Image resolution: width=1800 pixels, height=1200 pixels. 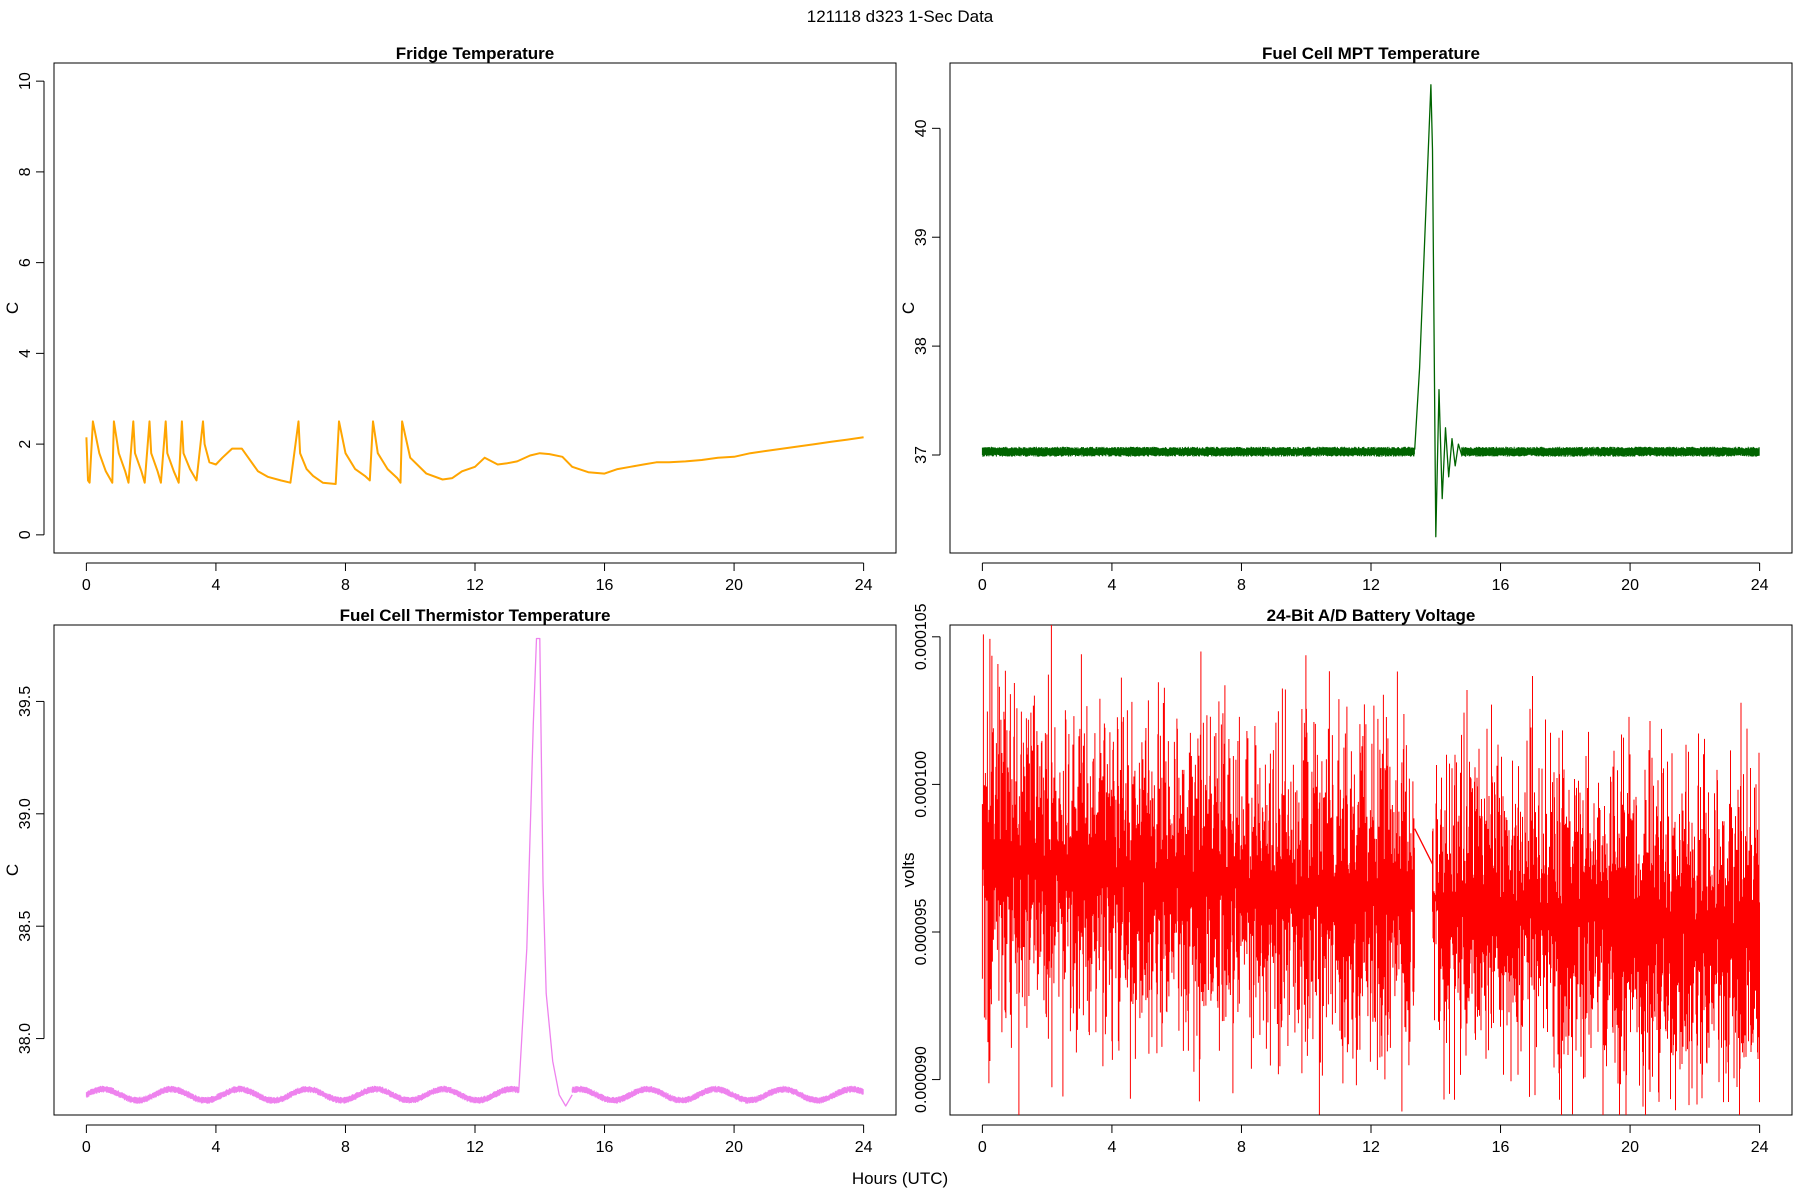 I want to click on y-tick-label: 0.000095, so click(x=921, y=932).